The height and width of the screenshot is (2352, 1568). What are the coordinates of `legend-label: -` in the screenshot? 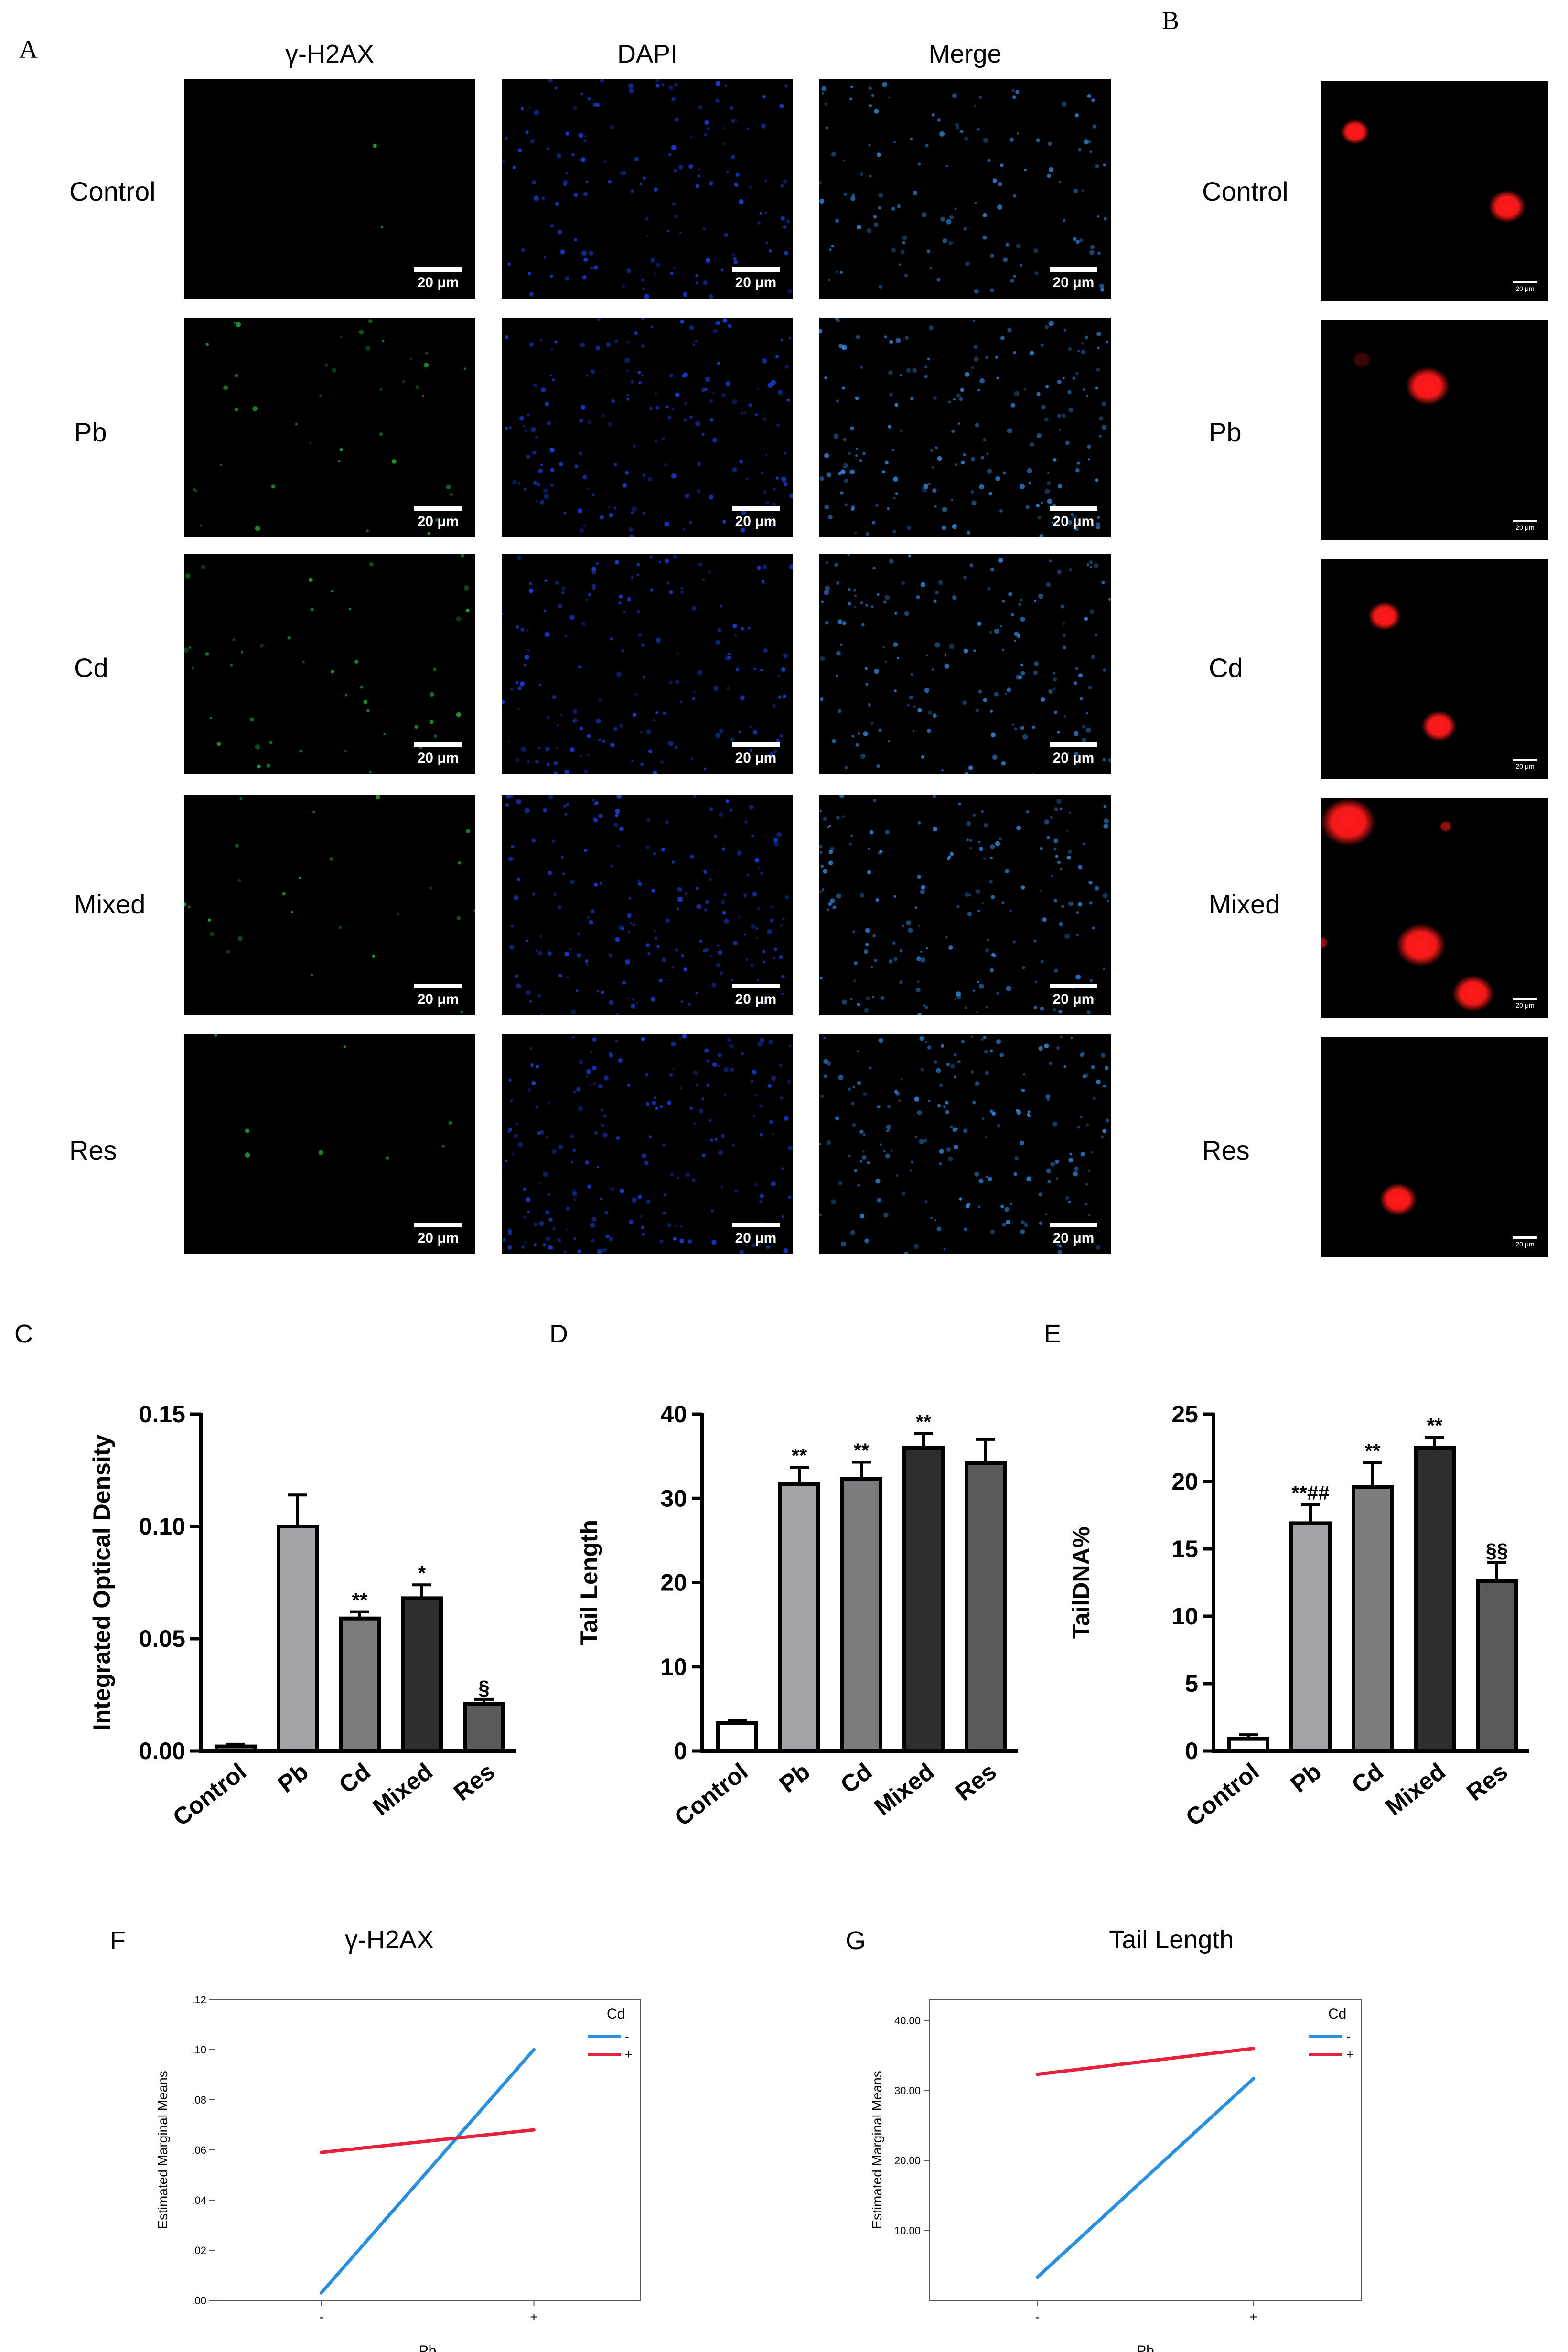 It's located at (1349, 2036).